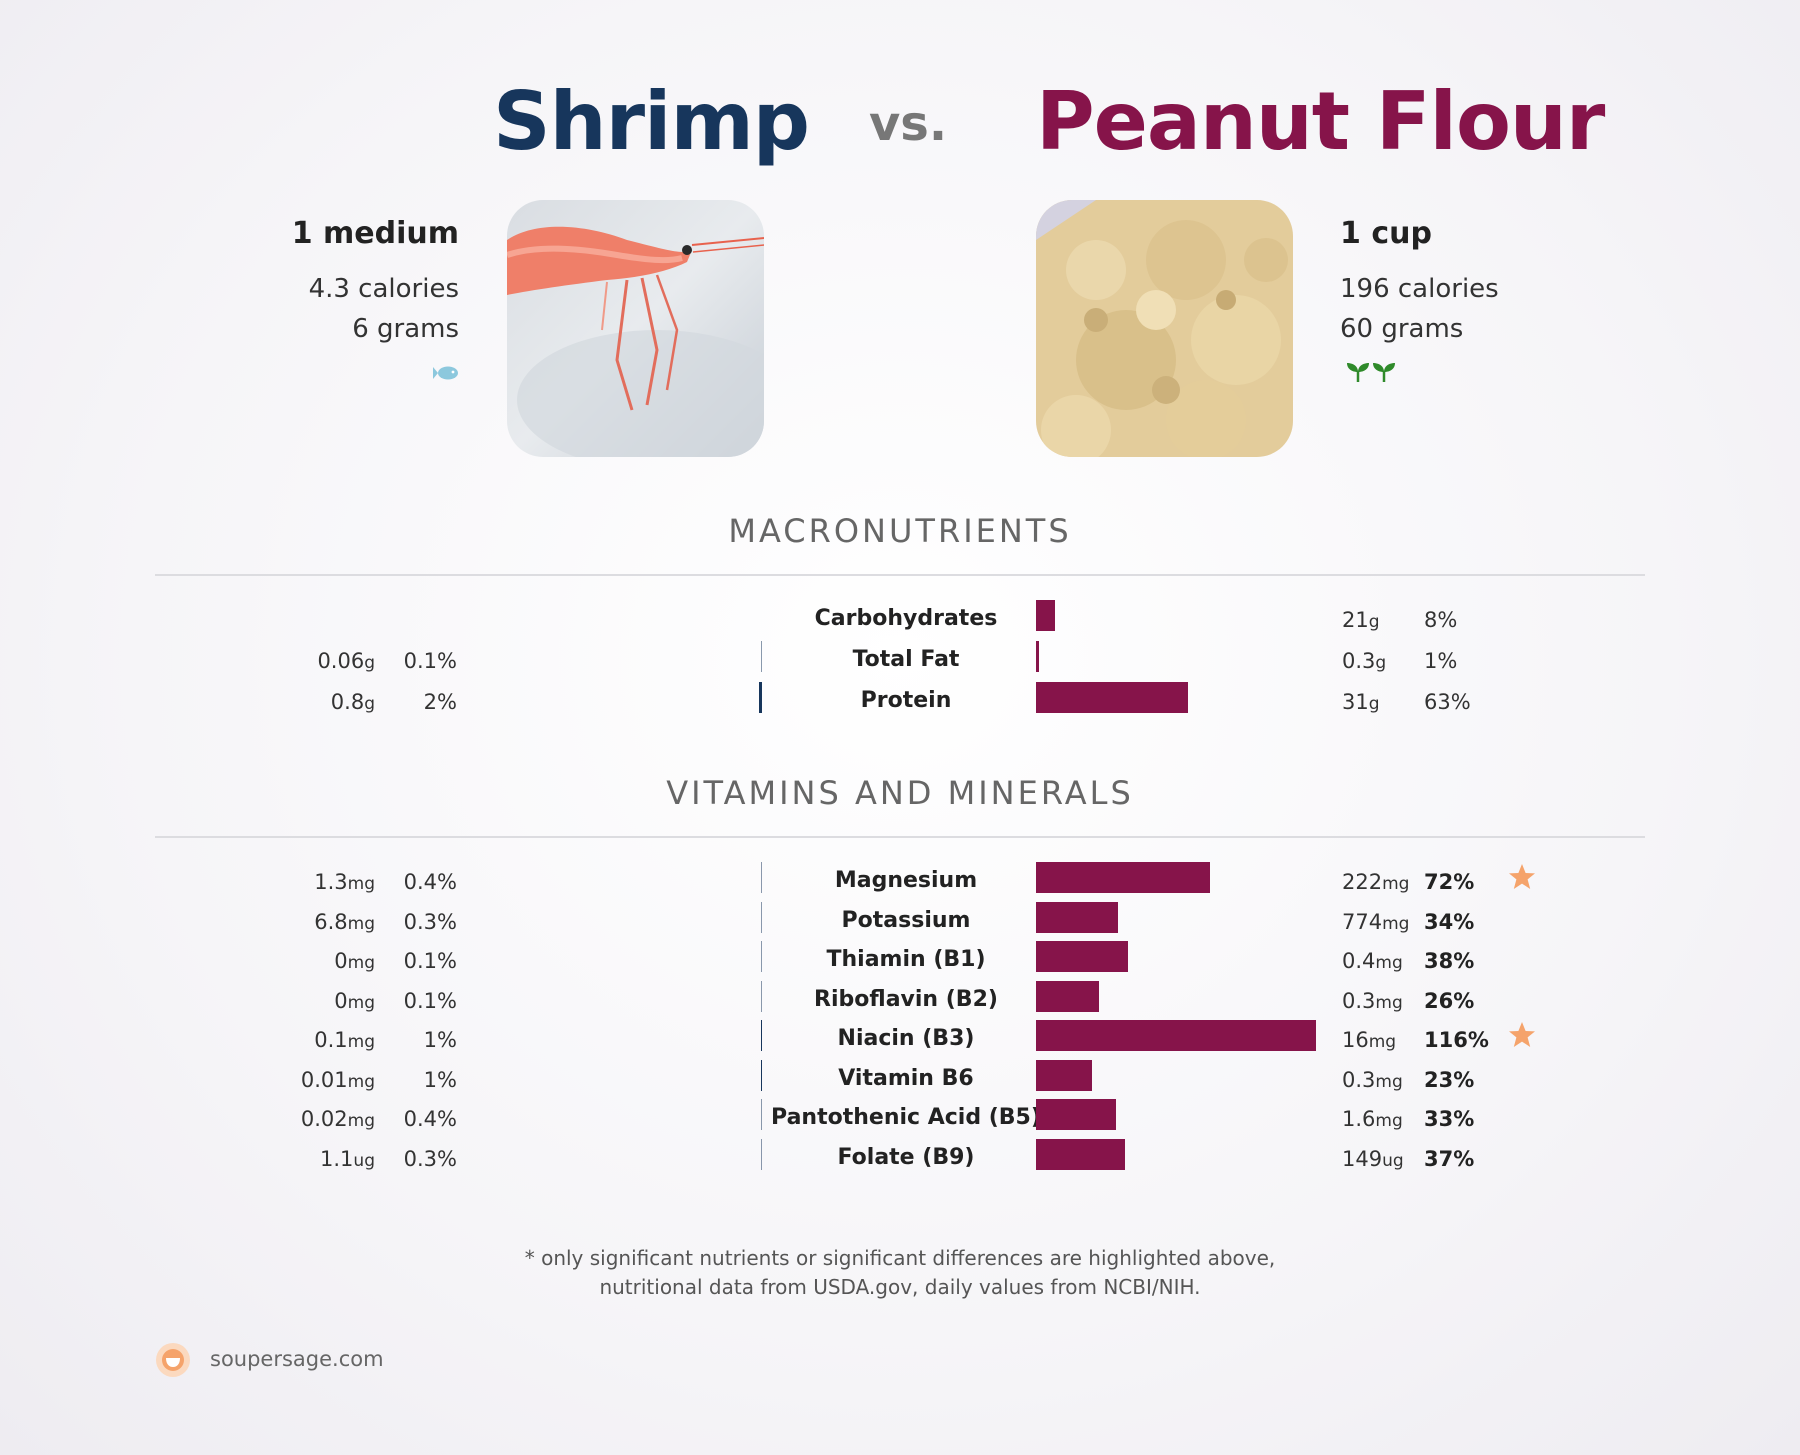  What do you see at coordinates (346, 661) in the screenshot?
I see `left-amount: 0.06g` at bounding box center [346, 661].